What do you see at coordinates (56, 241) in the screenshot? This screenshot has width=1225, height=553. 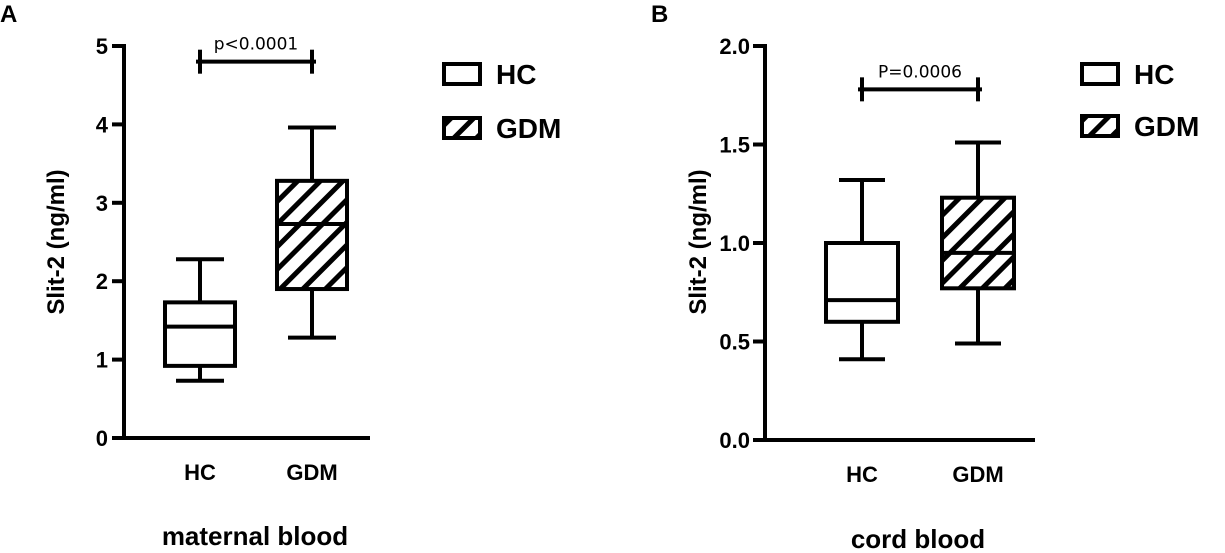 I see `panel-a-y-axis-label: Slit-2 (ng/ml)` at bounding box center [56, 241].